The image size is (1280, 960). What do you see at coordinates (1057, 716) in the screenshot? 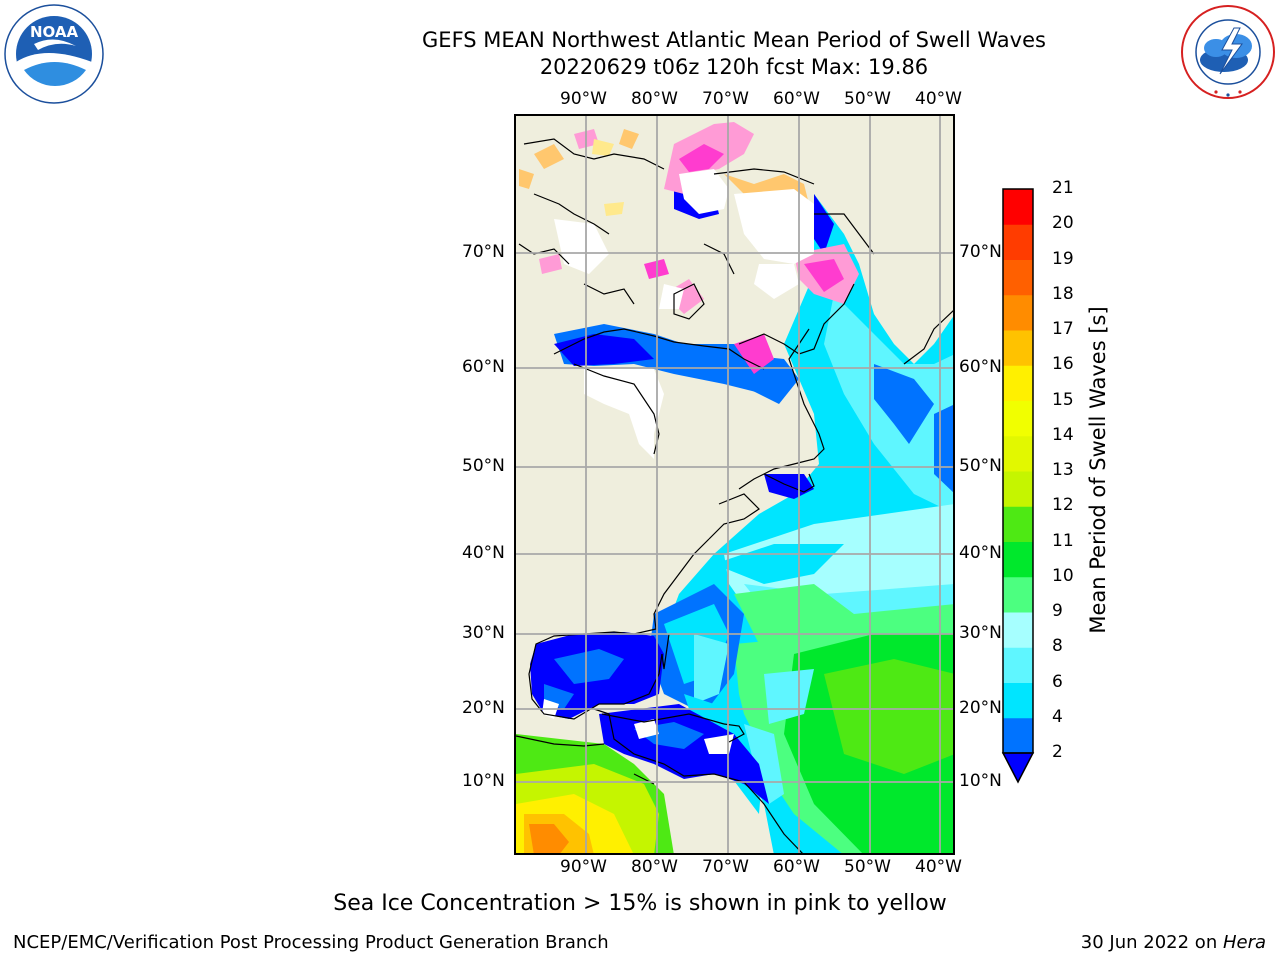
I see `colorbar-tick-label: 4` at bounding box center [1057, 716].